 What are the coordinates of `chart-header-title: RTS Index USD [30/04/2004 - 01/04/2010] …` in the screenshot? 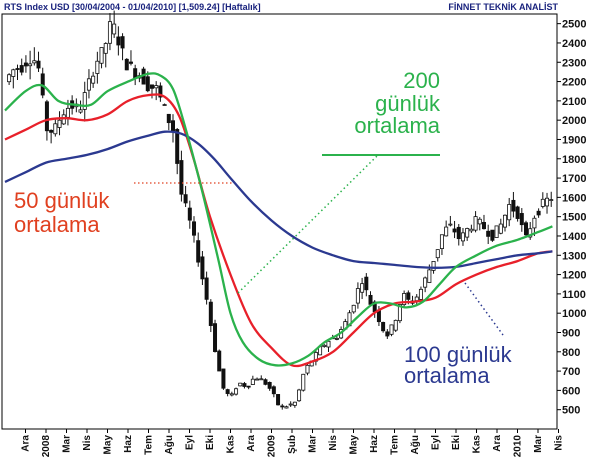 It's located at (132, 7).